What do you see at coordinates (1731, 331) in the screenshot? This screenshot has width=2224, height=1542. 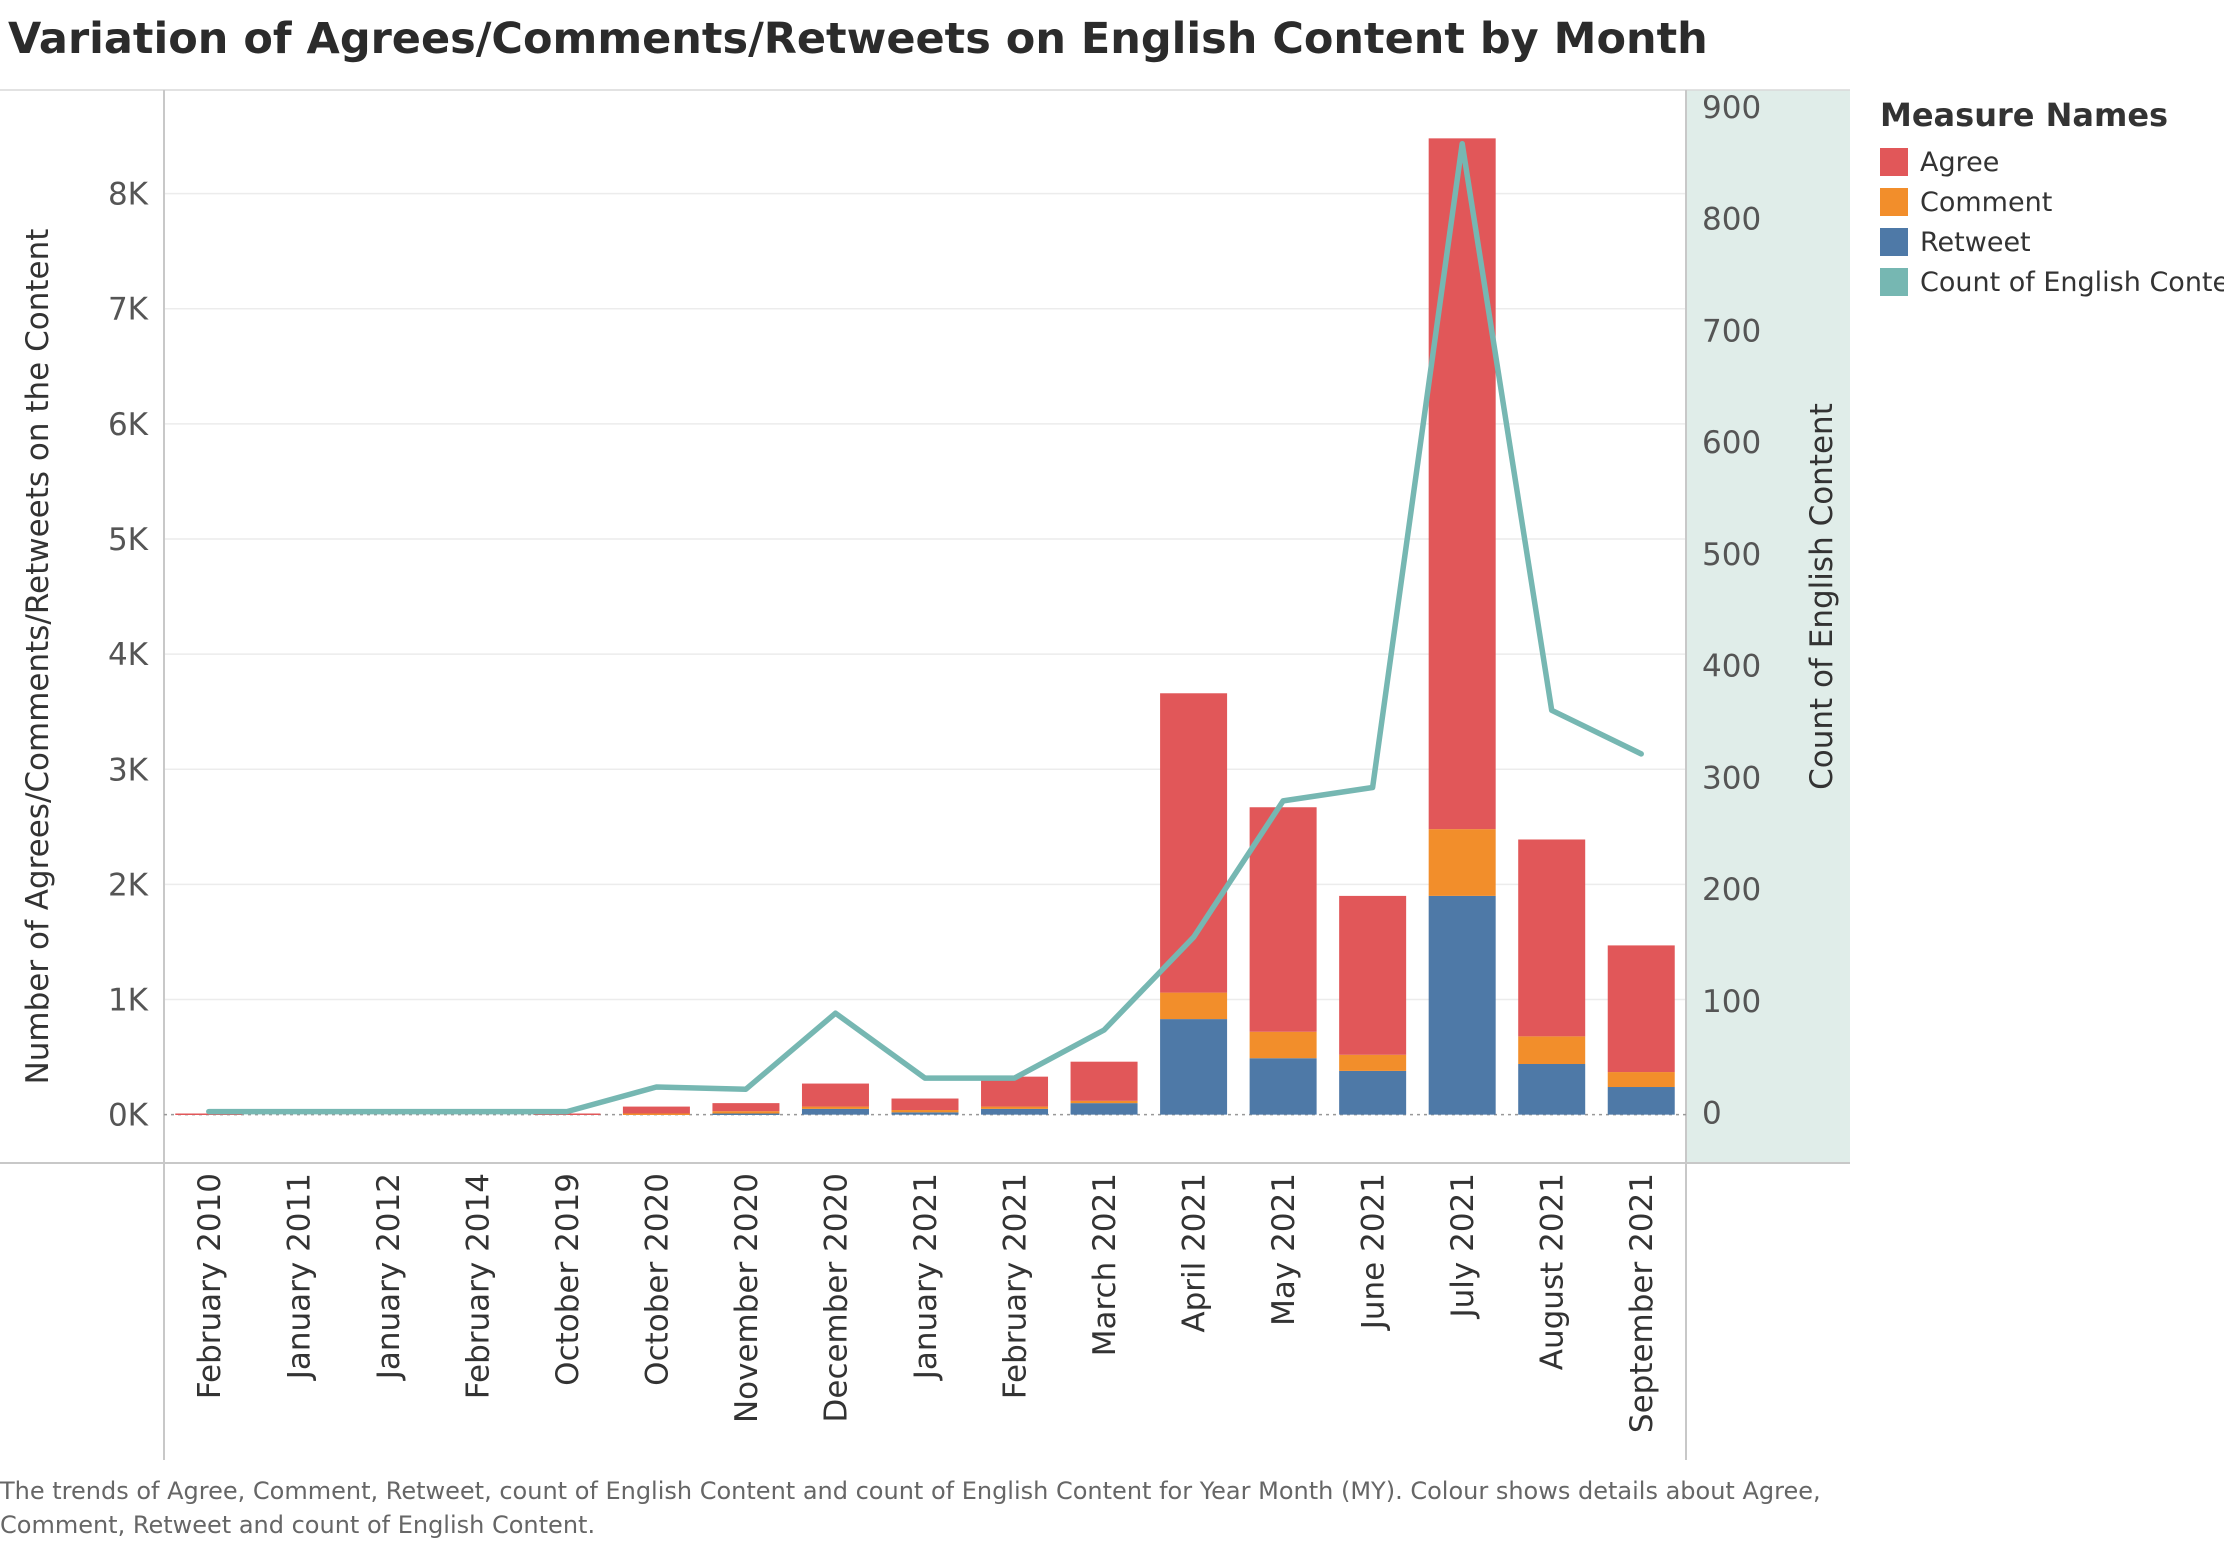 I see `y2-tick-label: 700` at bounding box center [1731, 331].